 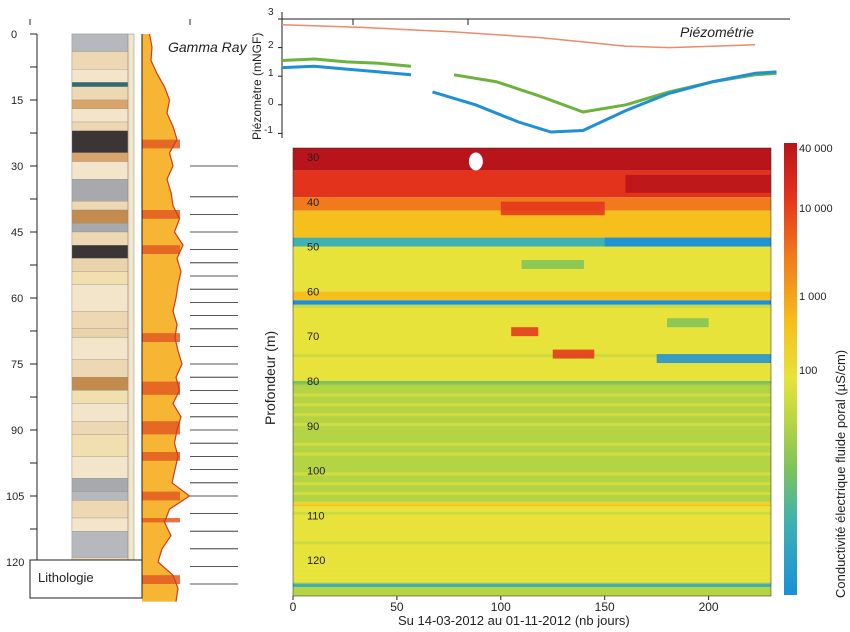 What do you see at coordinates (293, 607) in the screenshot?
I see `heatmap-x-tick-label: 0` at bounding box center [293, 607].